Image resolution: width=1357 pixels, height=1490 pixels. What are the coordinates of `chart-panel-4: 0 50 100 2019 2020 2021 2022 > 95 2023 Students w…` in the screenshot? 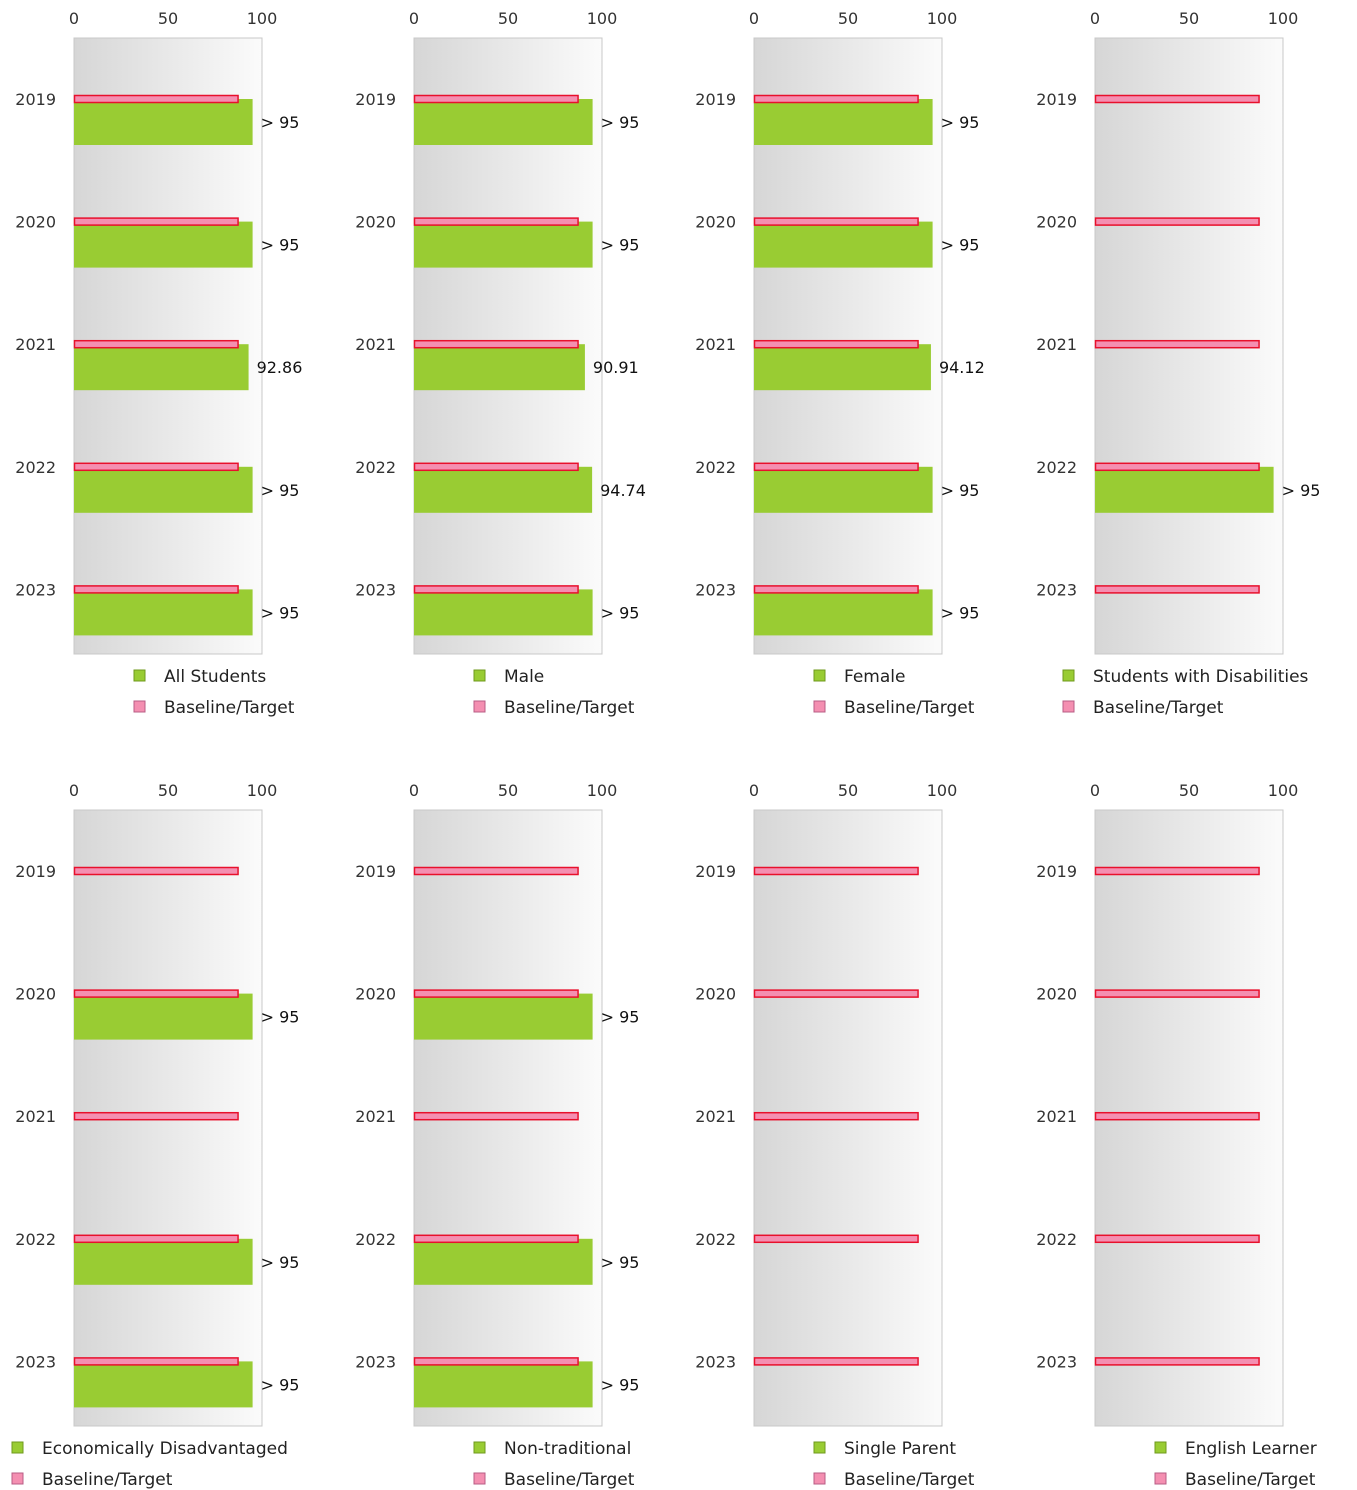 It's located at (1178, 363).